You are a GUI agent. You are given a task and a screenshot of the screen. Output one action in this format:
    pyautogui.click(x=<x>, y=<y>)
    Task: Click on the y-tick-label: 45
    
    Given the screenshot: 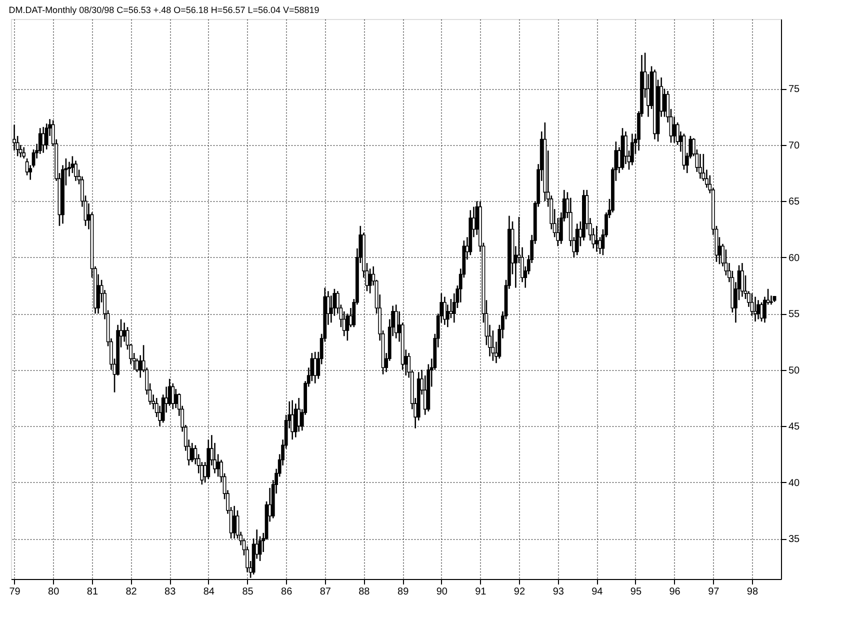 What is the action you would take?
    pyautogui.click(x=794, y=427)
    